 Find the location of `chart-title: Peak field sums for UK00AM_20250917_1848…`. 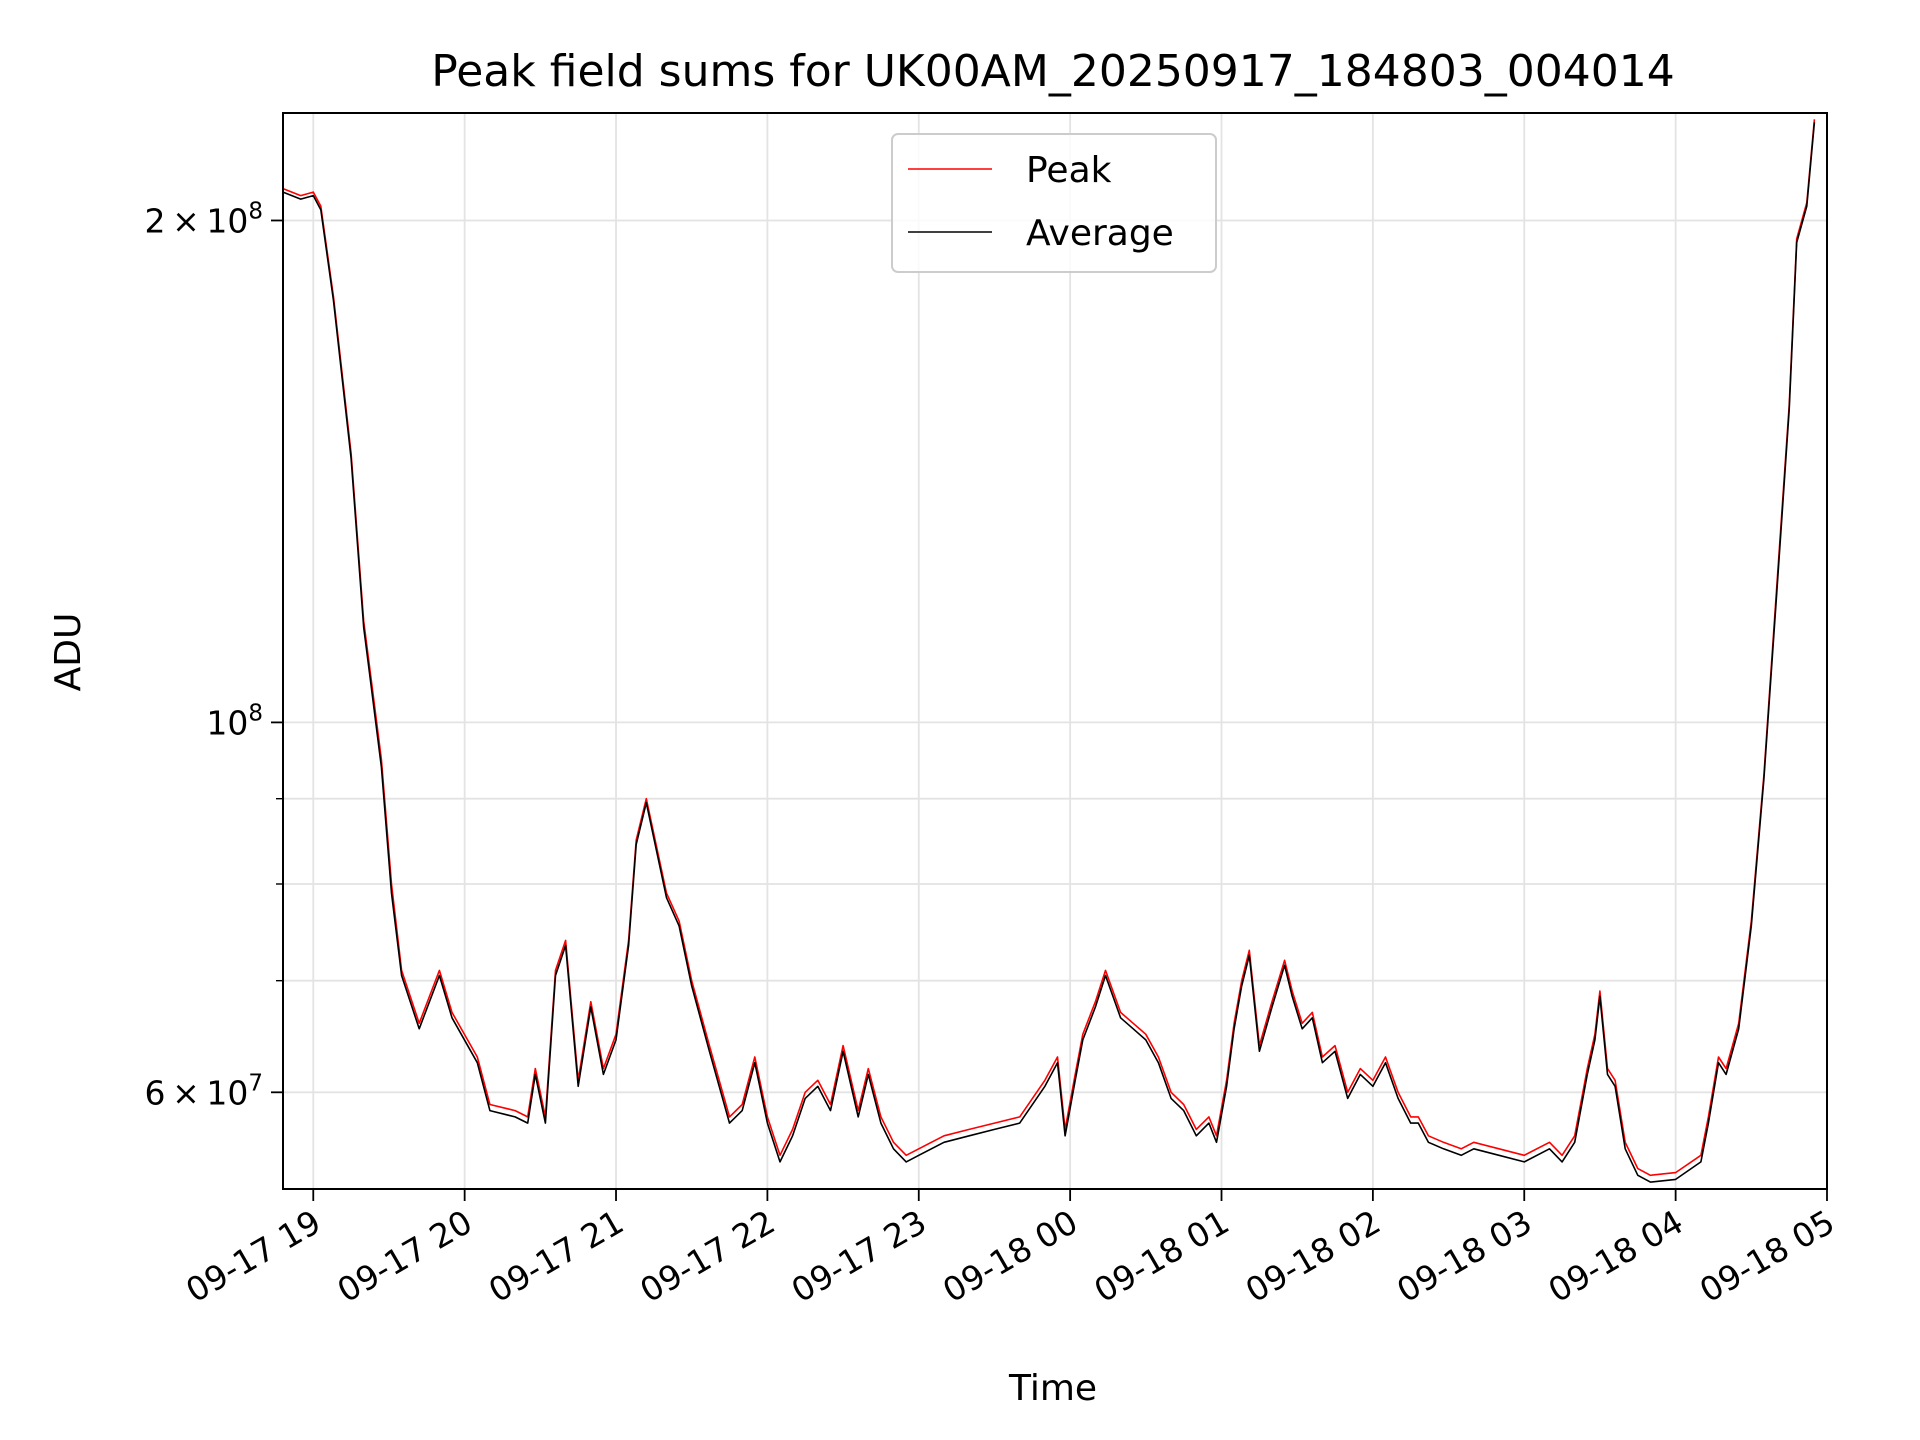

chart-title: Peak field sums for UK00AM_20250917_1848… is located at coordinates (1052, 71).